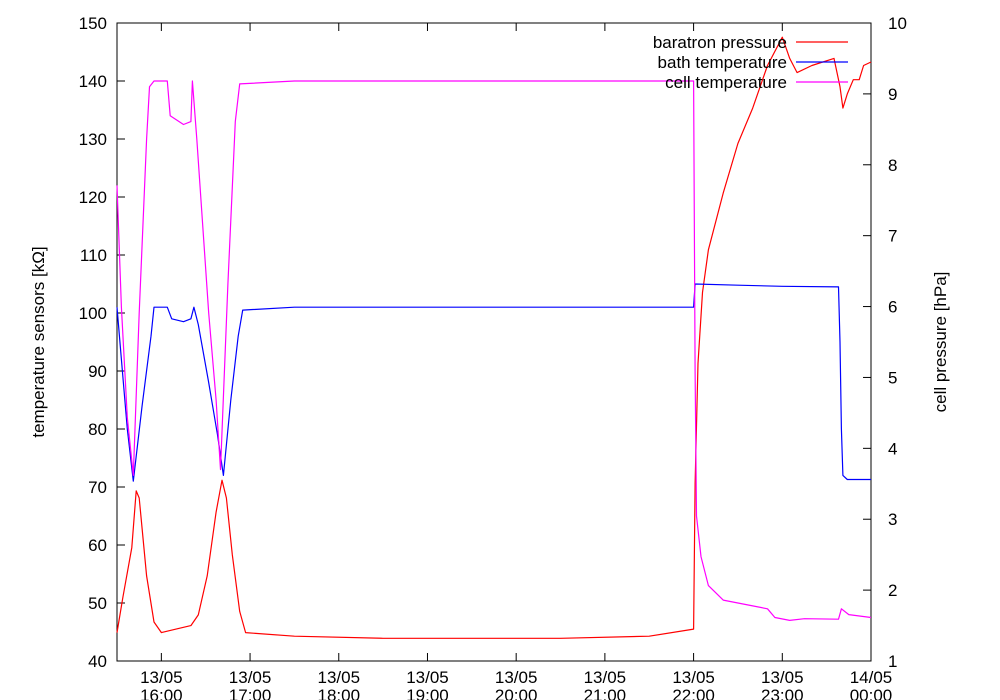 The width and height of the screenshot is (1000, 700). What do you see at coordinates (93, 313) in the screenshot?
I see `y-tick-label: 100` at bounding box center [93, 313].